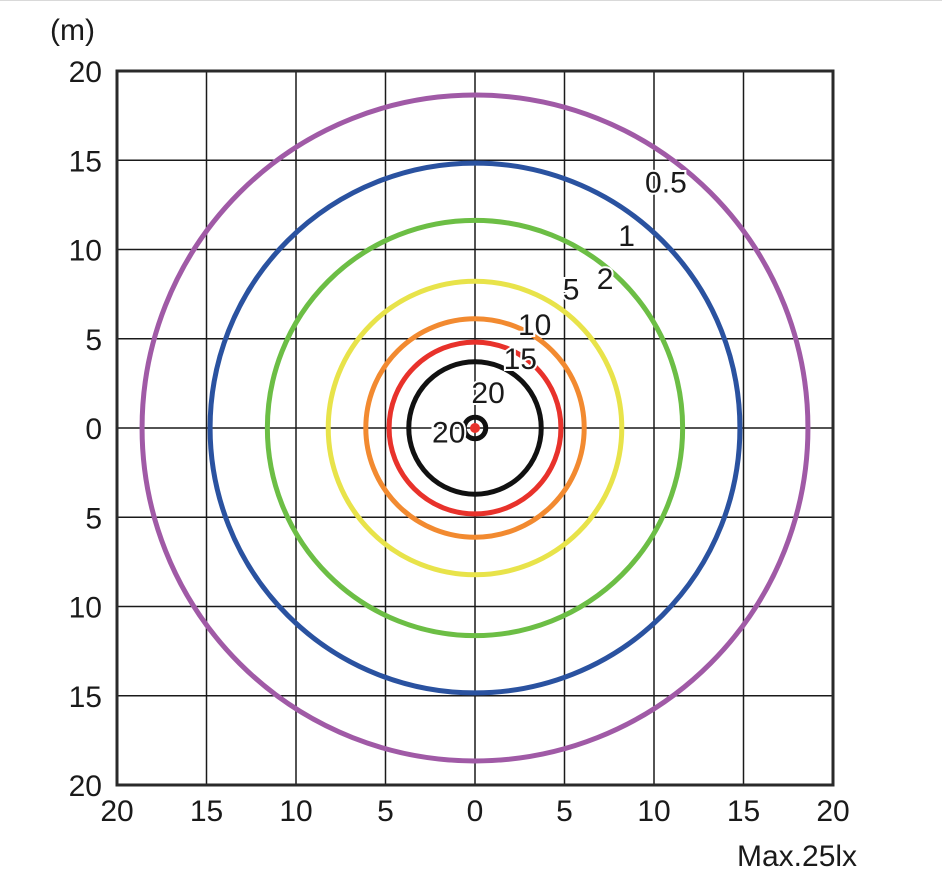 This screenshot has width=942, height=876. What do you see at coordinates (626, 236) in the screenshot?
I see `contour-label-1: 1` at bounding box center [626, 236].